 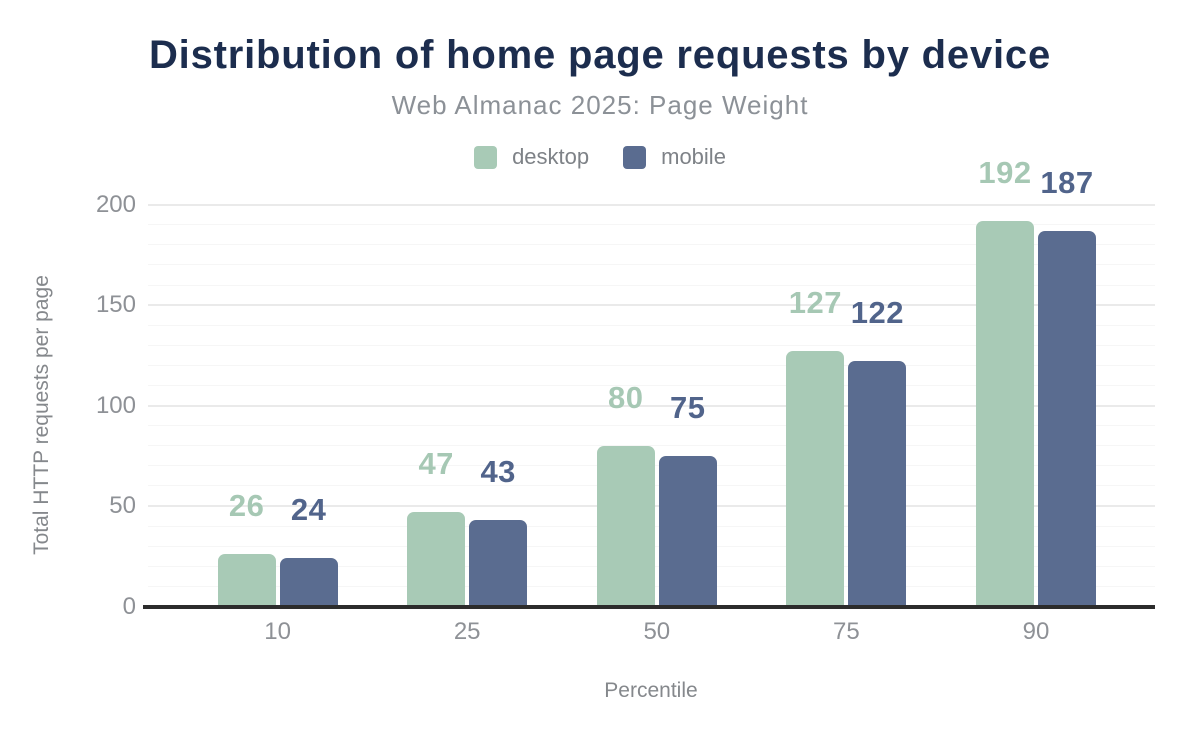 I want to click on x-tick-label-25: 25, so click(x=467, y=631).